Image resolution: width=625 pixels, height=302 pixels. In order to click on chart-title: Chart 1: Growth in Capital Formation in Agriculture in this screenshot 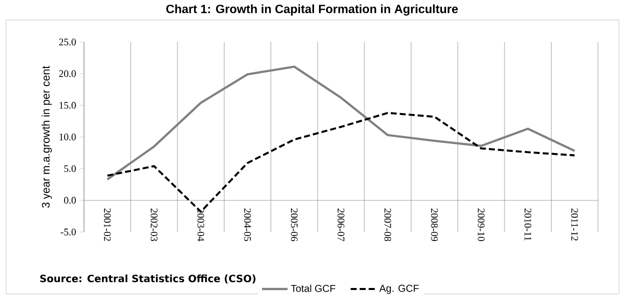, I will do `click(312, 10)`.